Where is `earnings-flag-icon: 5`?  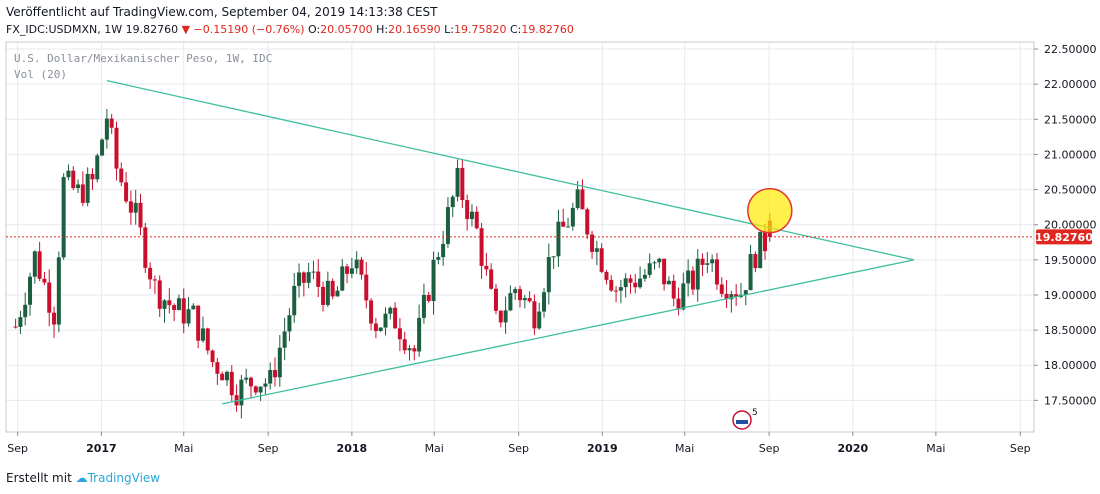
earnings-flag-icon: 5 is located at coordinates (745, 419).